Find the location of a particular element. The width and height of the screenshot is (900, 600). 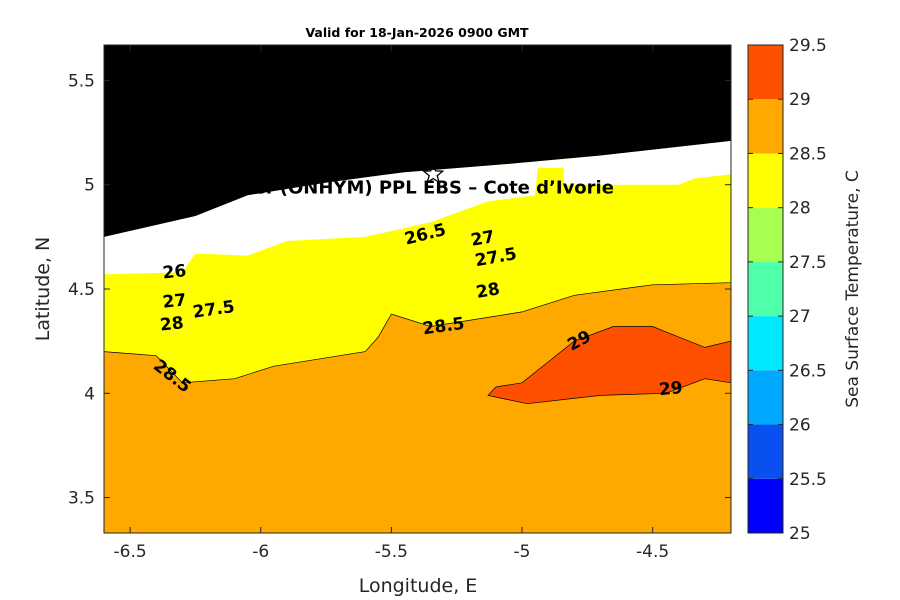

x-axis-label: Longitude, E is located at coordinates (418, 586).